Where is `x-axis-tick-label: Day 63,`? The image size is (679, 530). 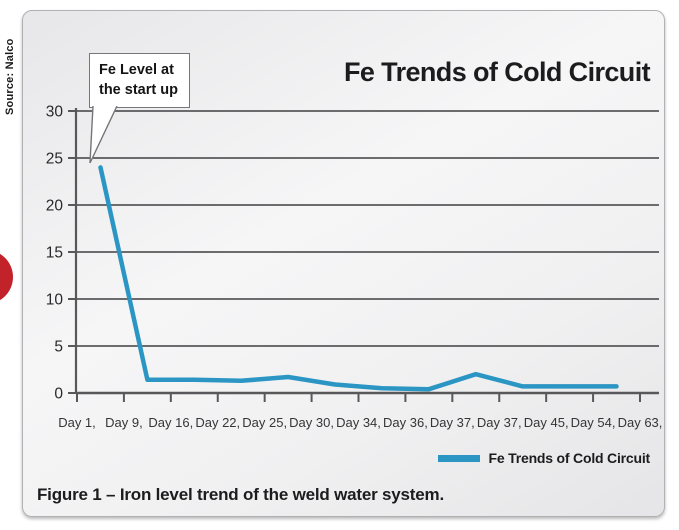 x-axis-tick-label: Day 63, is located at coordinates (640, 422).